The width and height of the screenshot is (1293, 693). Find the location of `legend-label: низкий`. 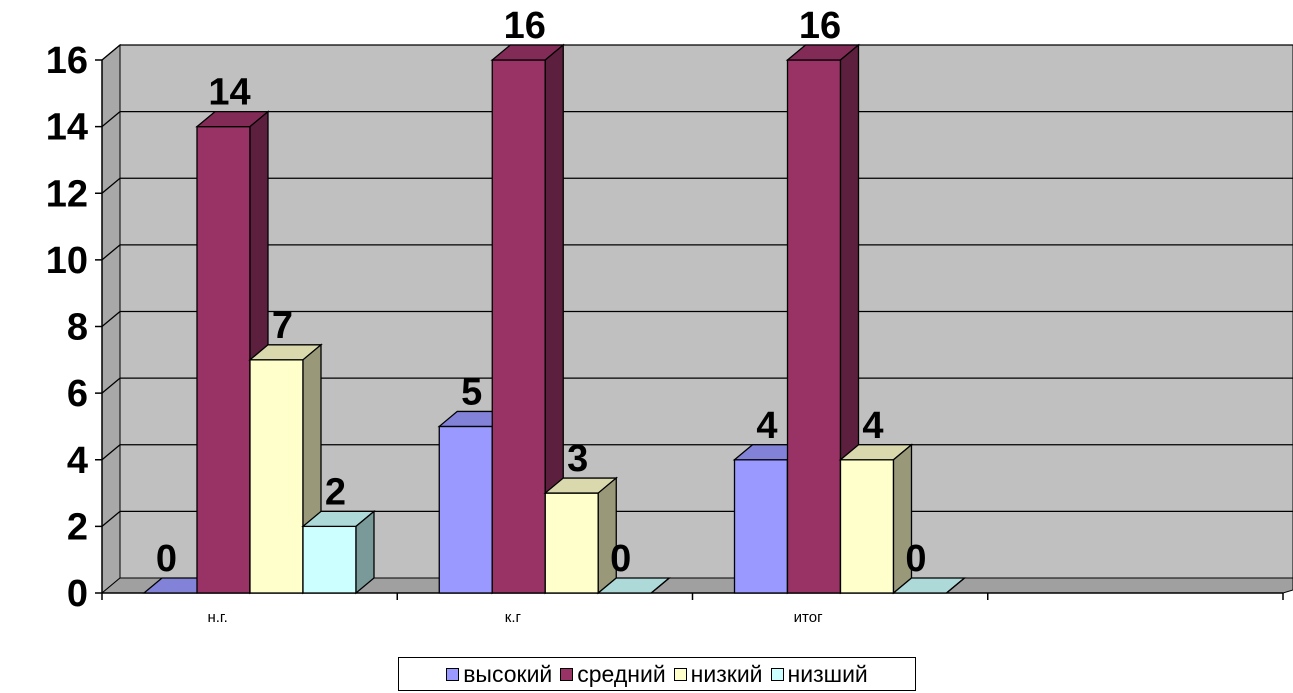

legend-label: низкий is located at coordinates (726, 673).